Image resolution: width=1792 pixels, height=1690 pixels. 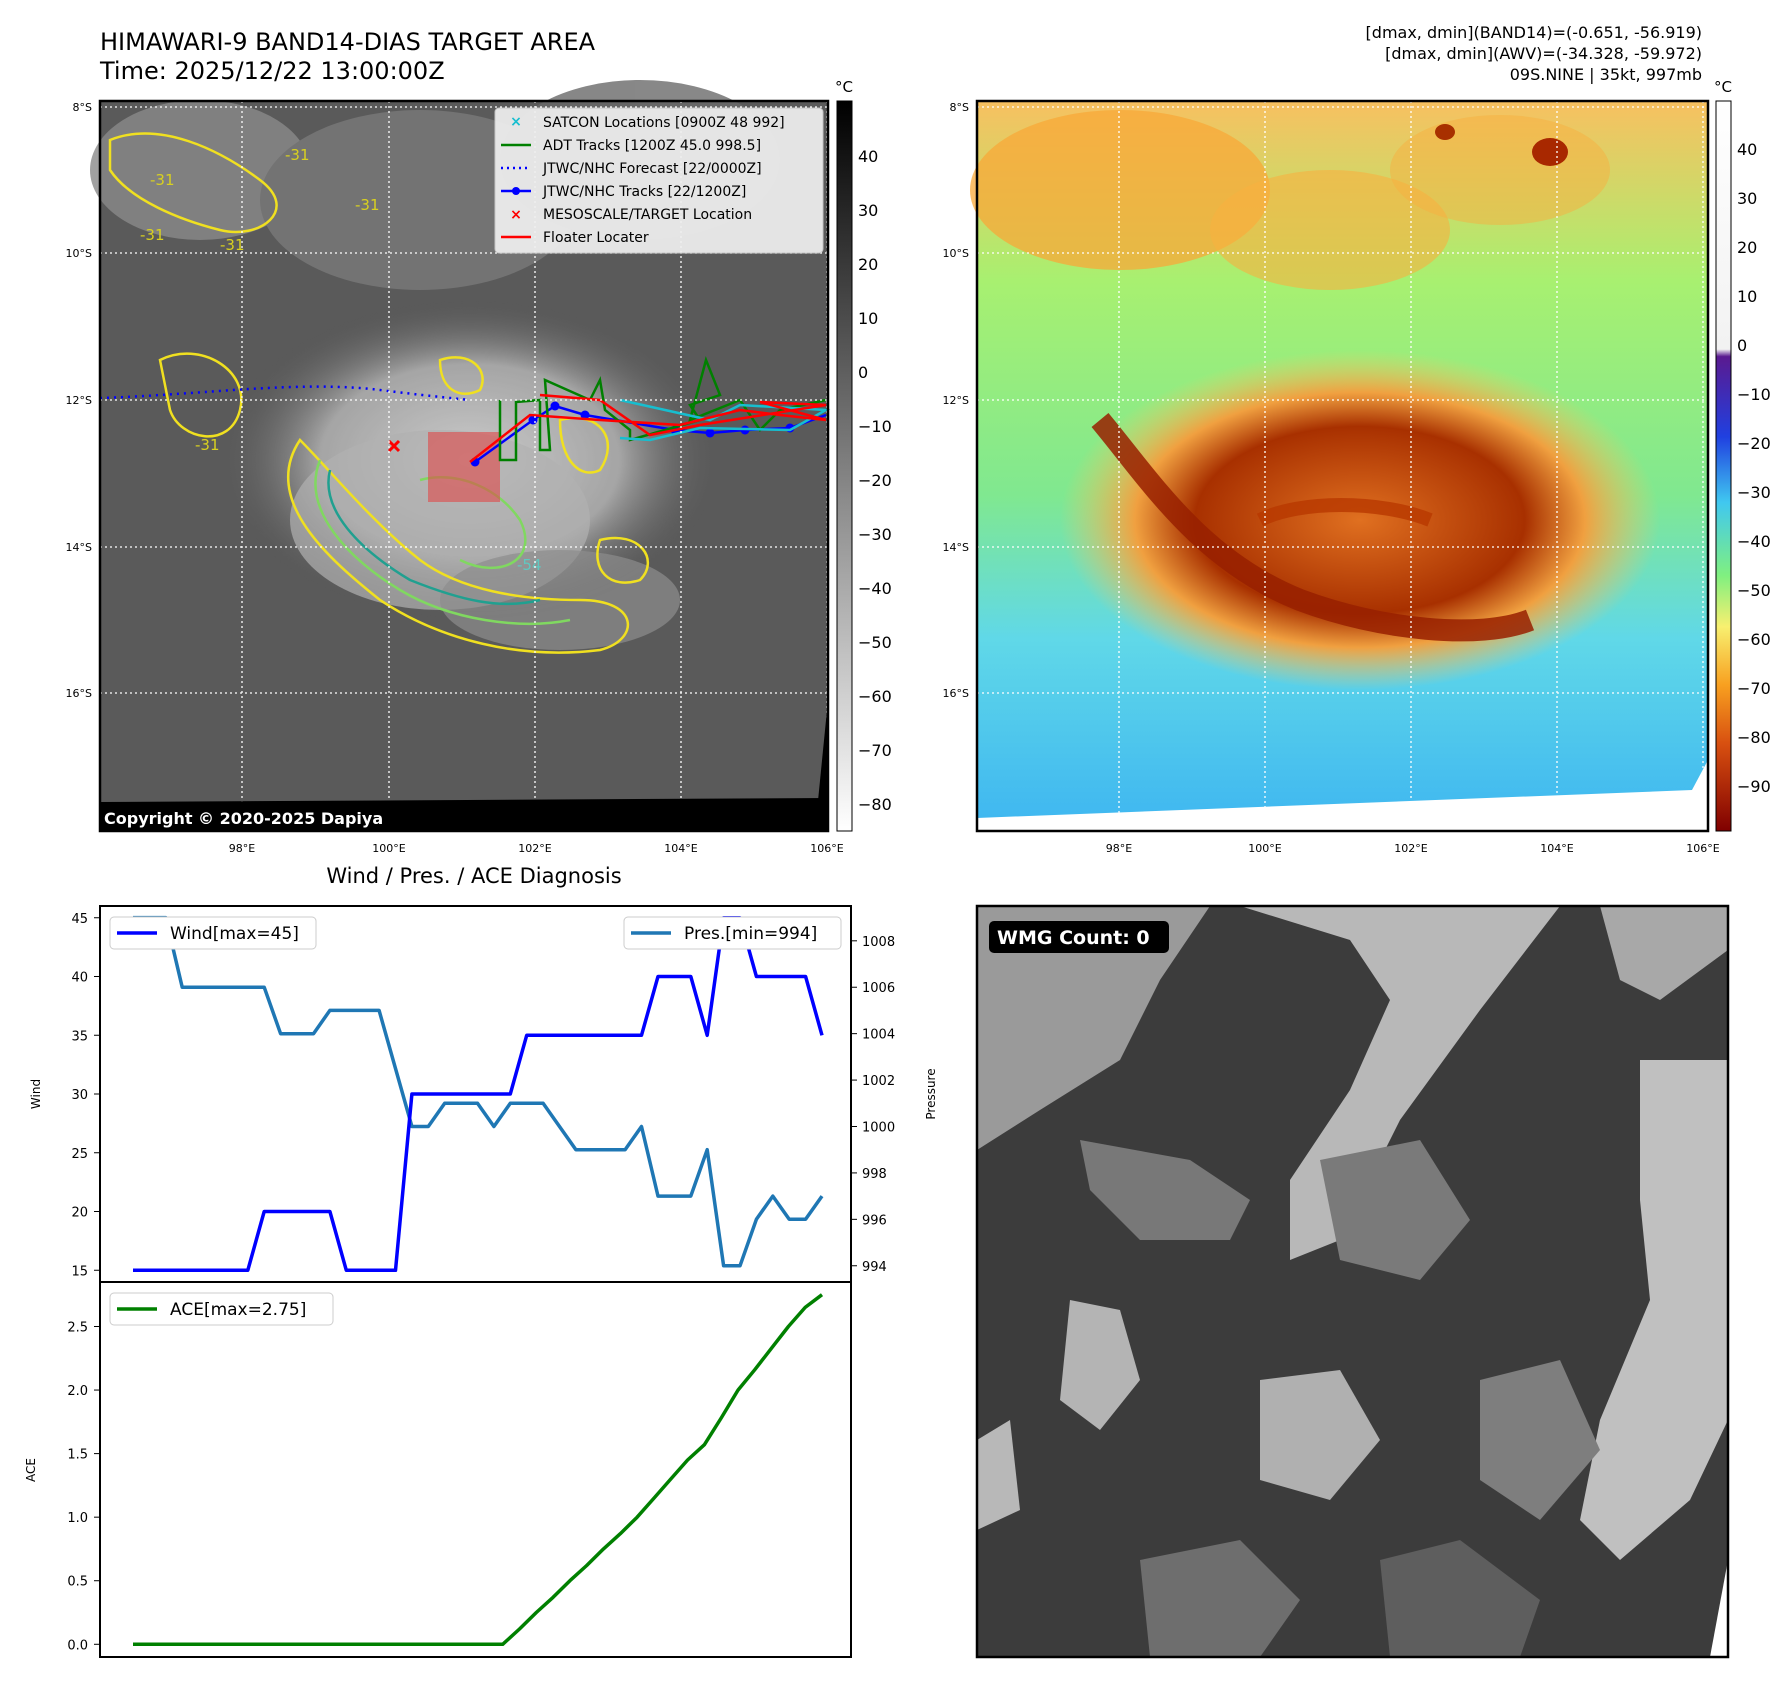 I want to click on colorbar-tick: −10, so click(x=875, y=426).